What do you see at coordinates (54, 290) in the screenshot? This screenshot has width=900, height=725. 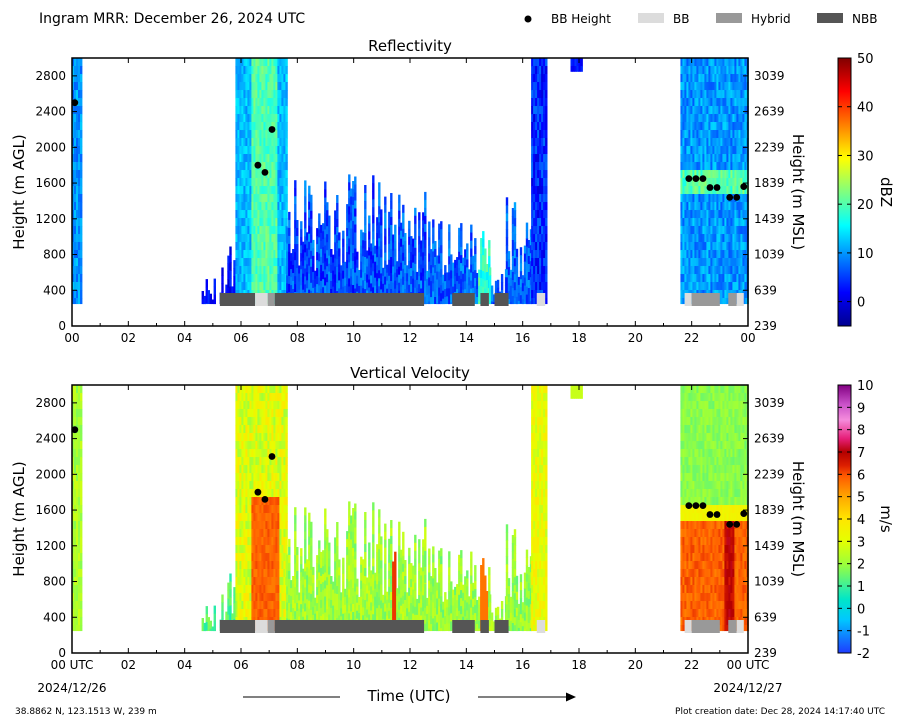 I see `y-tick-label: 400` at bounding box center [54, 290].